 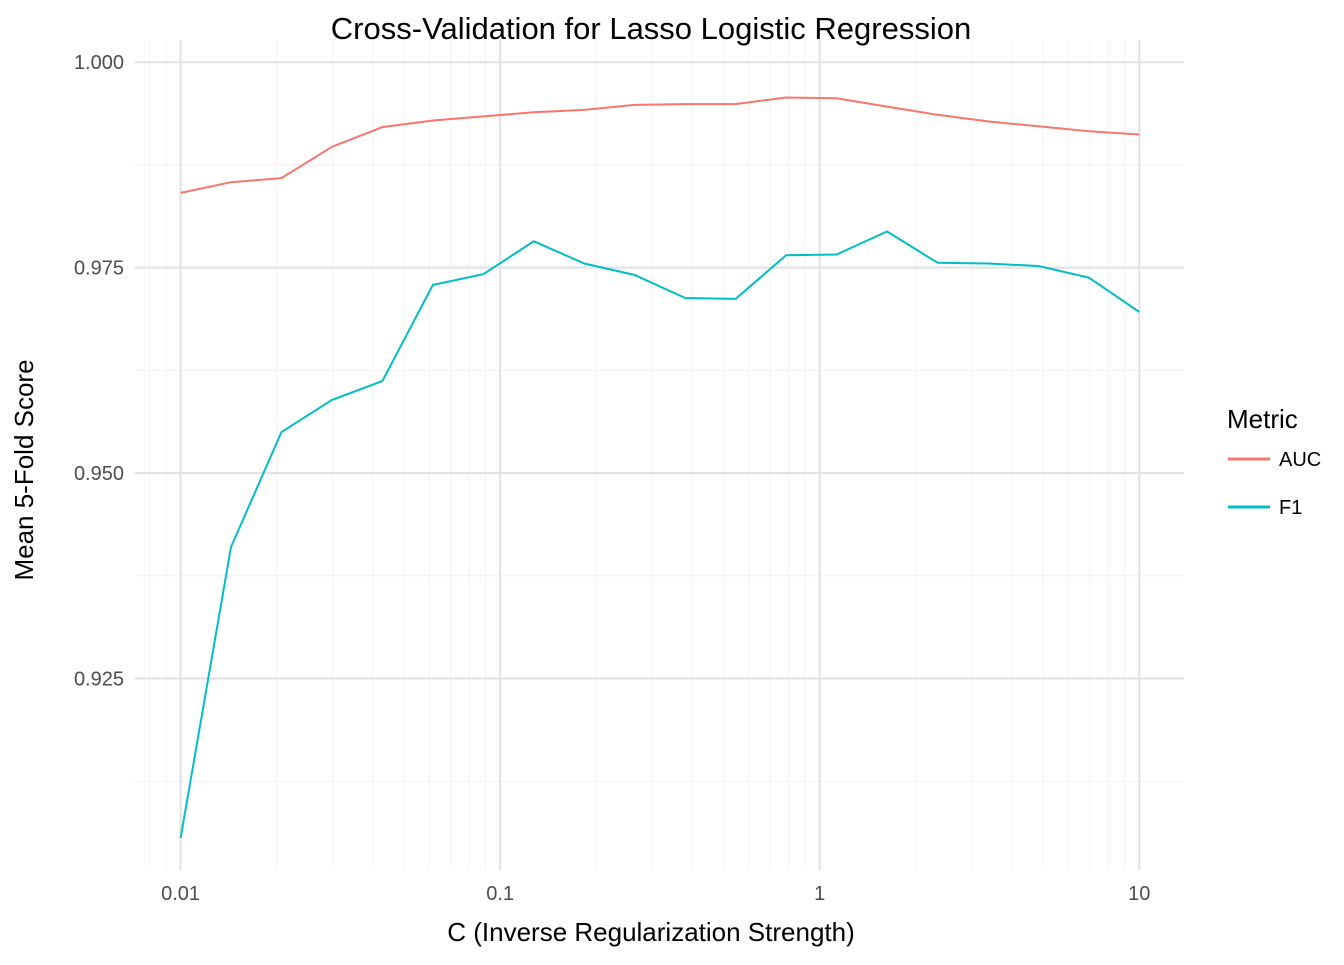 I want to click on legend-title: Metric, so click(x=1262, y=419).